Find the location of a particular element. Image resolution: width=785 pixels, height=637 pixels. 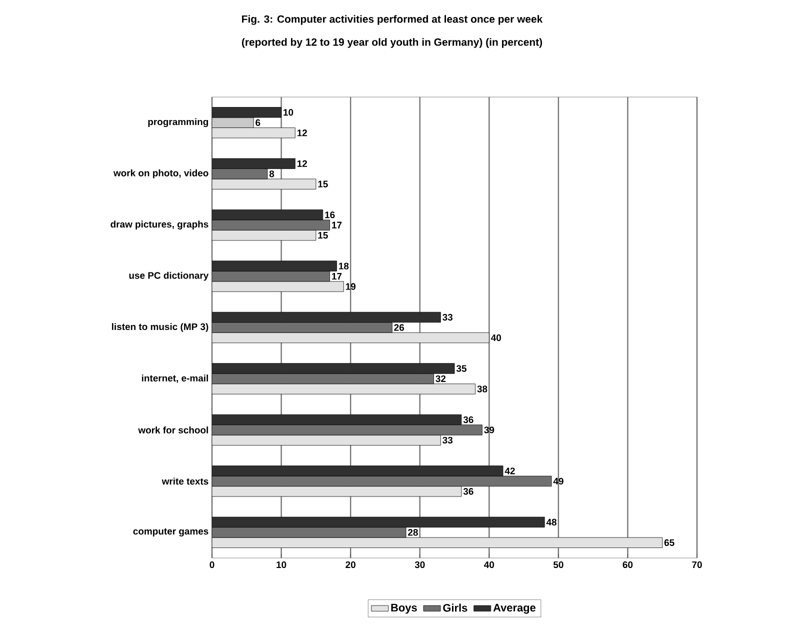

data-label: 26 is located at coordinates (399, 327).